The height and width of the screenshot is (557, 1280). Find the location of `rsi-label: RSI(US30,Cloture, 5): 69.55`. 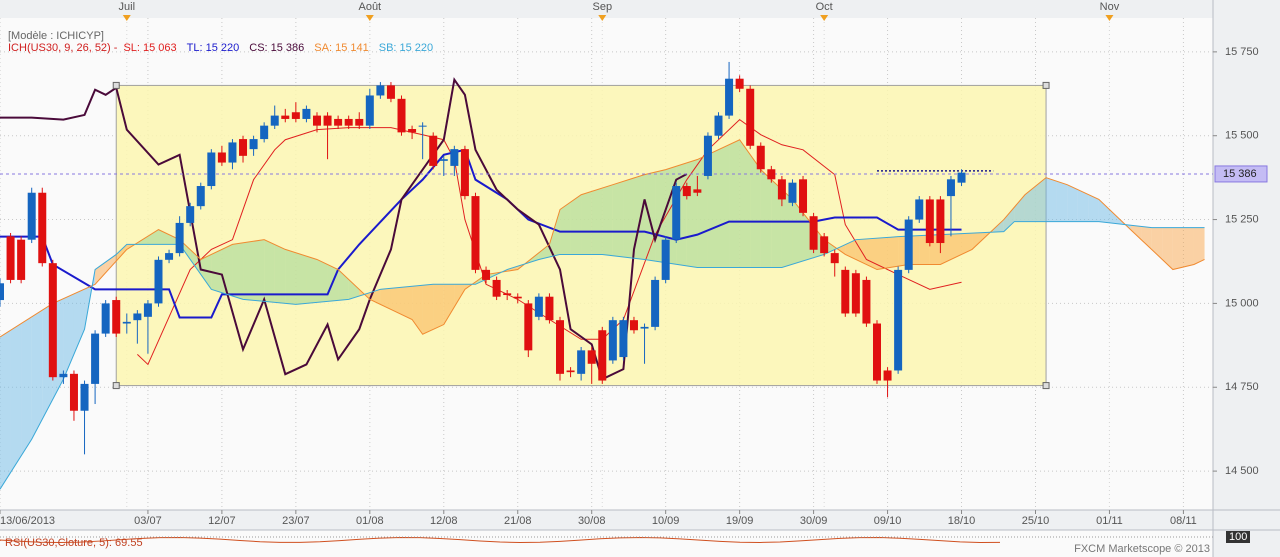

rsi-label: RSI(US30,Cloture, 5): 69.55 is located at coordinates (74, 543).